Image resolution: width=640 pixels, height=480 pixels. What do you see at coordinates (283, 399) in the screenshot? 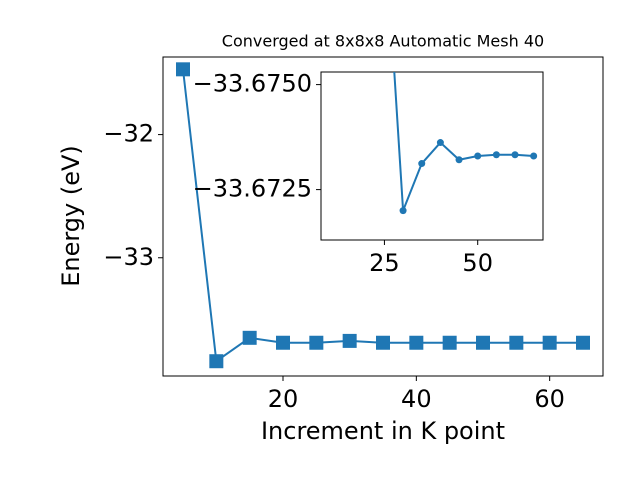
I see `x-tick-label: 20` at bounding box center [283, 399].